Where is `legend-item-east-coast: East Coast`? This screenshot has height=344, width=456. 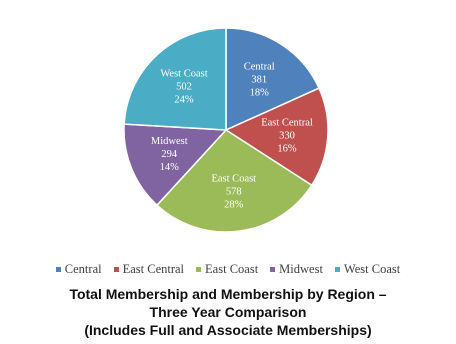
legend-item-east-coast: East Coast is located at coordinates (227, 269).